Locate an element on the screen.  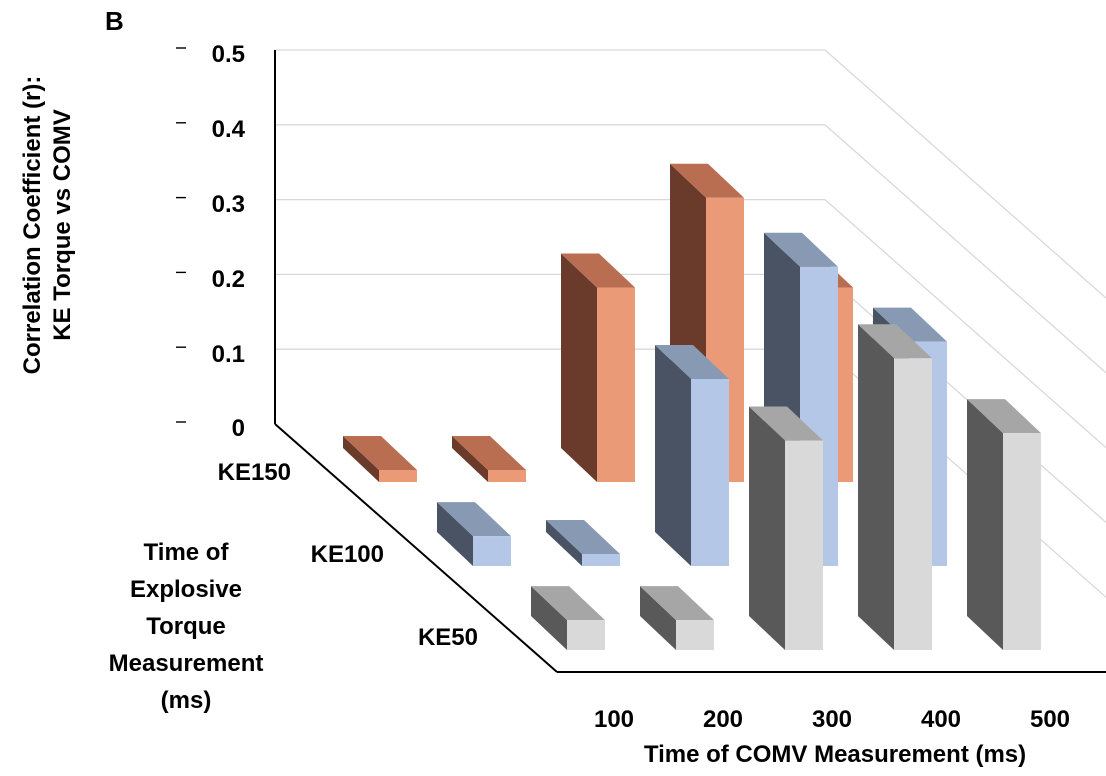
series-label-ke50: KE50 is located at coordinates (448, 637).